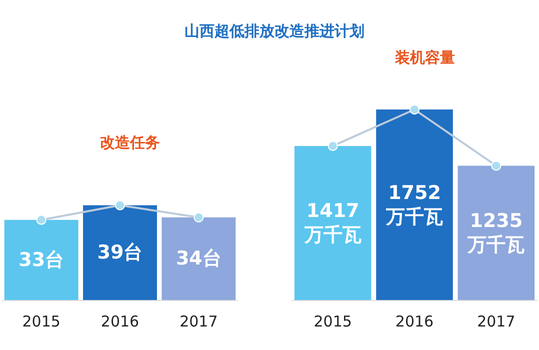 The height and width of the screenshot is (350, 539). What do you see at coordinates (120, 253) in the screenshot?
I see `data-label: 39台` at bounding box center [120, 253].